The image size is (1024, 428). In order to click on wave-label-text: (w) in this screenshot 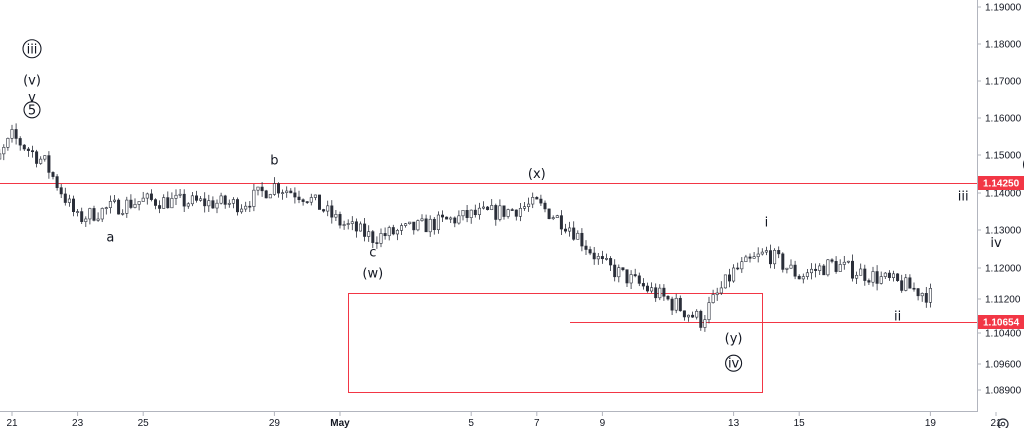, I will do `click(372, 274)`.